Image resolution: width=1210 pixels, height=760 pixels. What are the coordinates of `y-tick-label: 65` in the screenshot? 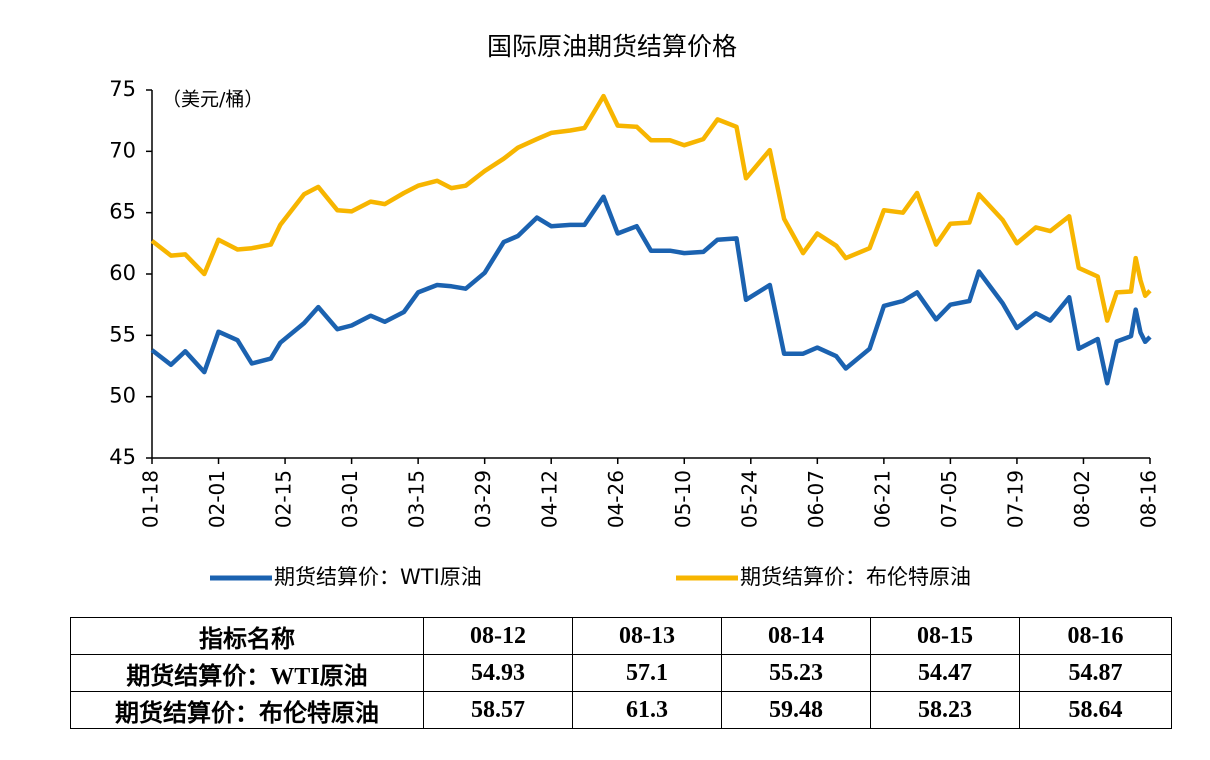 It's located at (122, 212).